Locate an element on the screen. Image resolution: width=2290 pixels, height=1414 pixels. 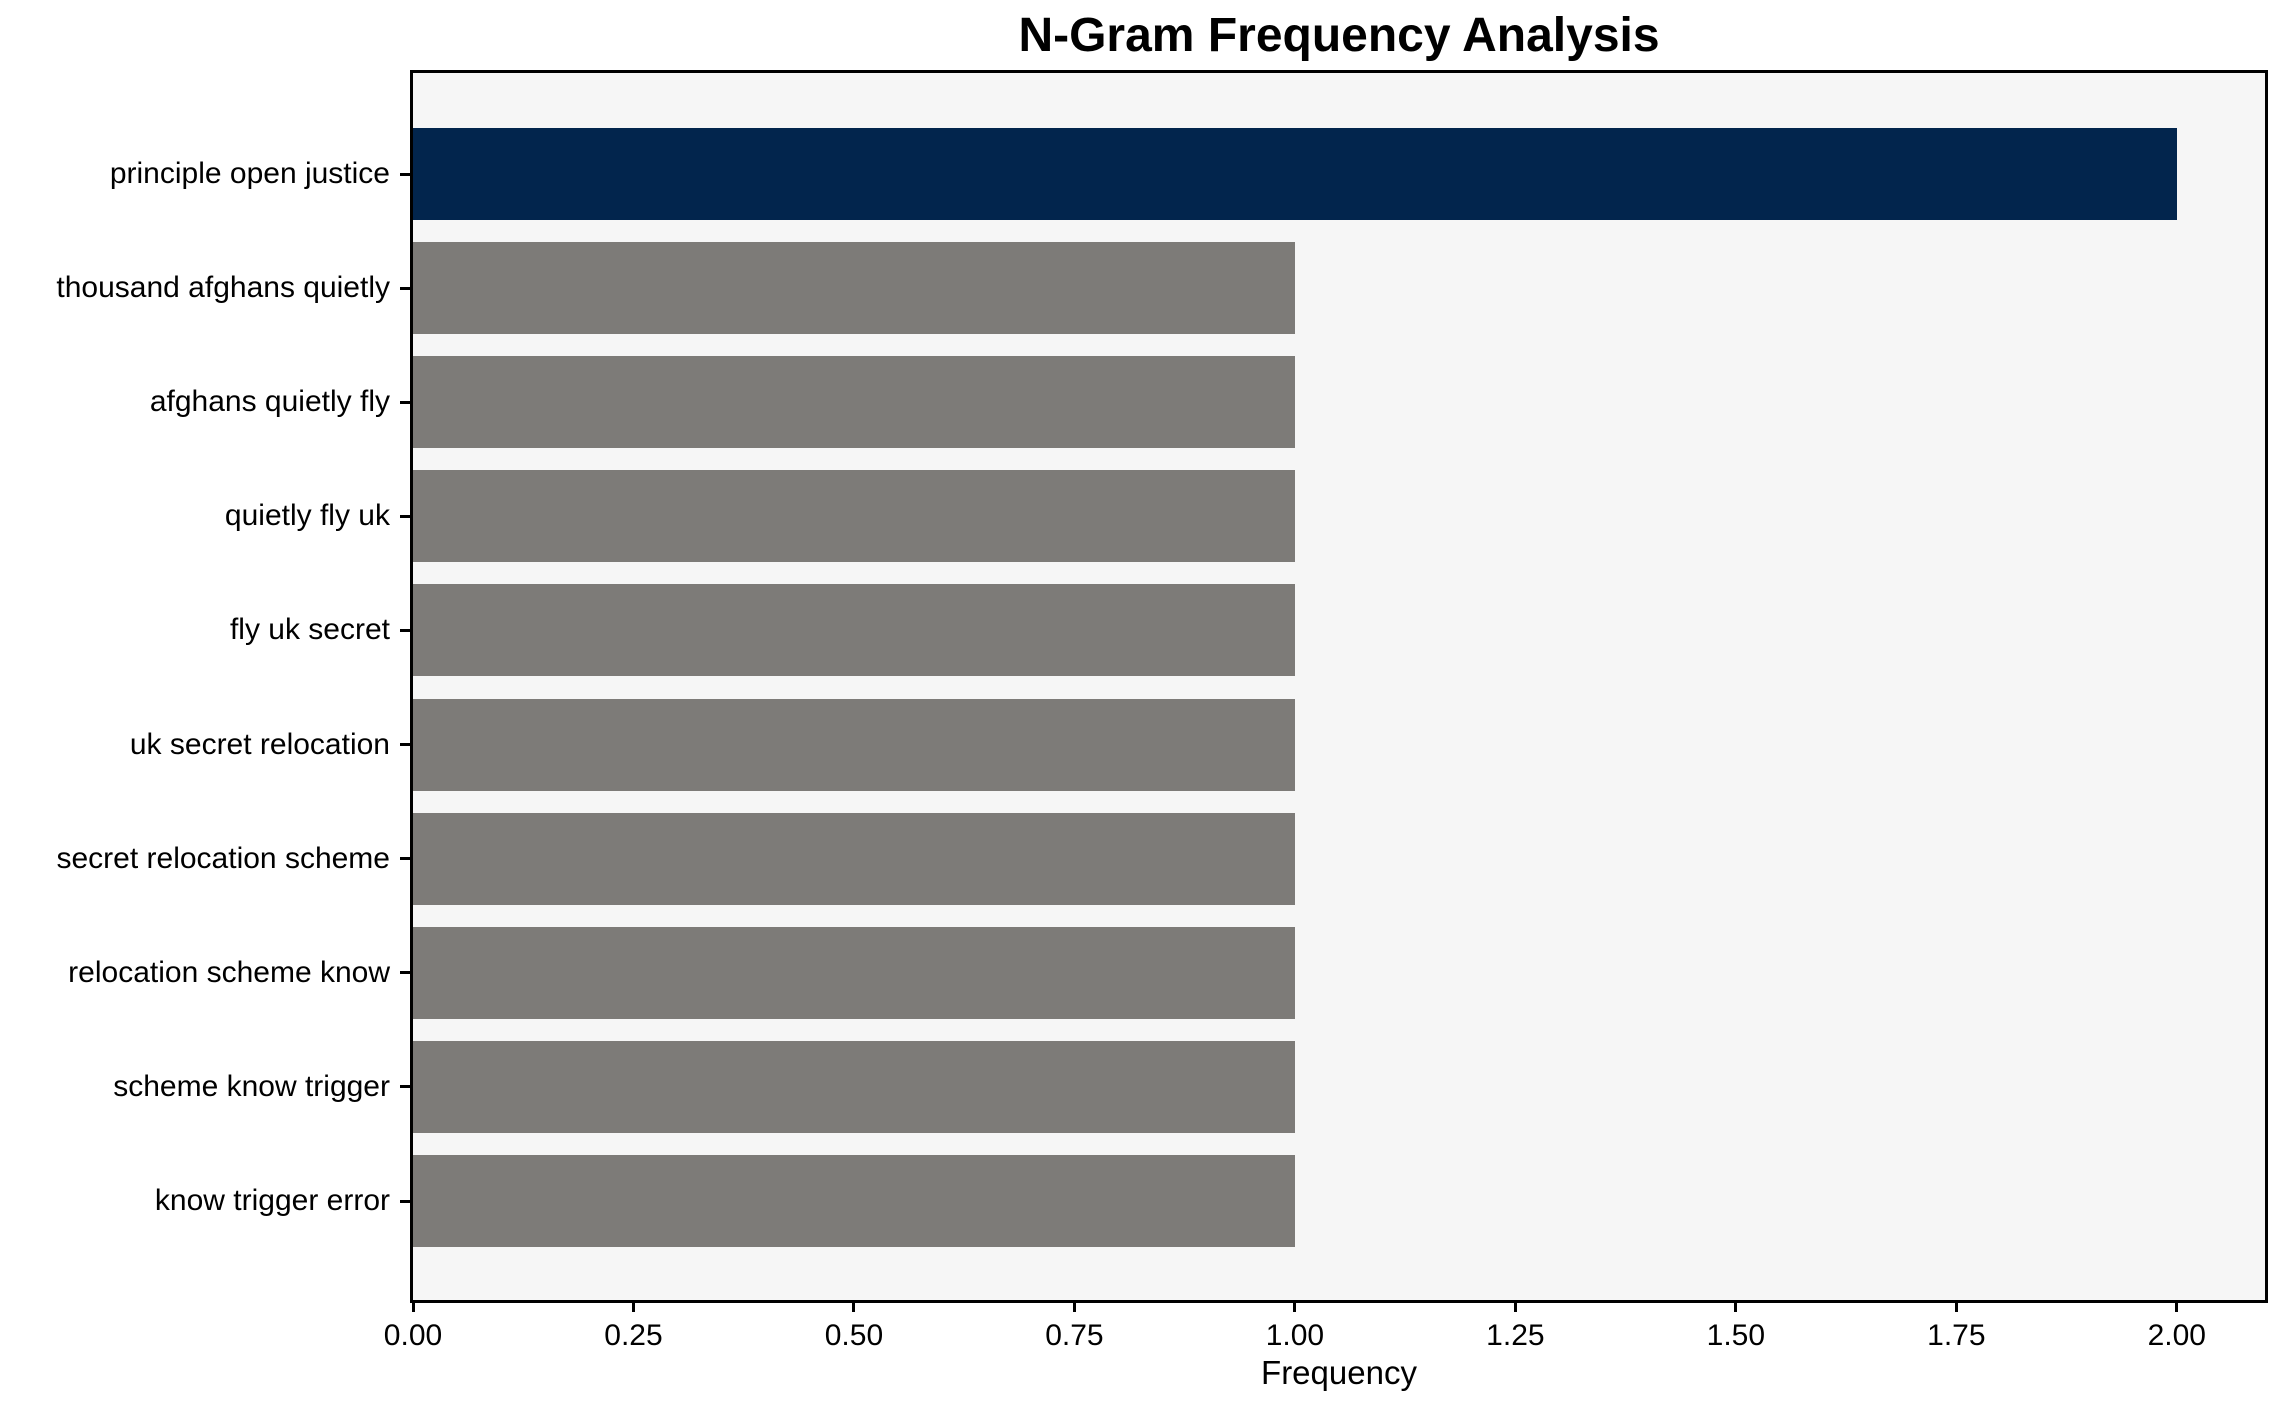
y-tick-label: secret relocation scheme is located at coordinates (223, 858).